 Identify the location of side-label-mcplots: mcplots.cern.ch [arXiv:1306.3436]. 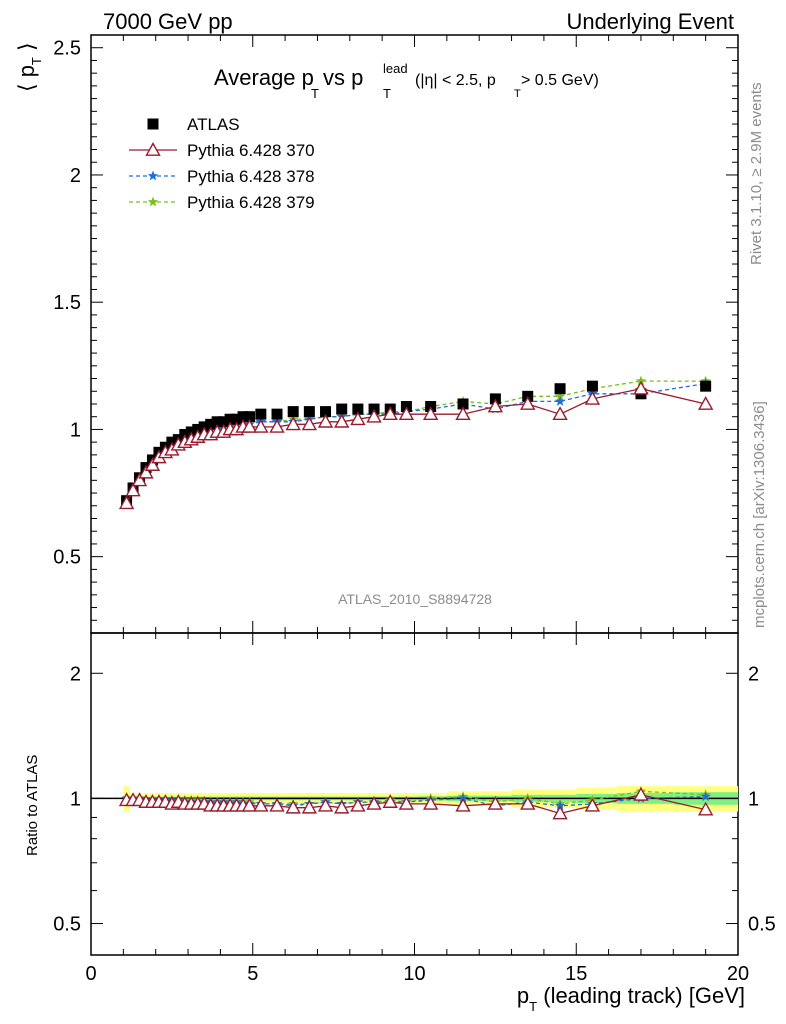
(759, 514).